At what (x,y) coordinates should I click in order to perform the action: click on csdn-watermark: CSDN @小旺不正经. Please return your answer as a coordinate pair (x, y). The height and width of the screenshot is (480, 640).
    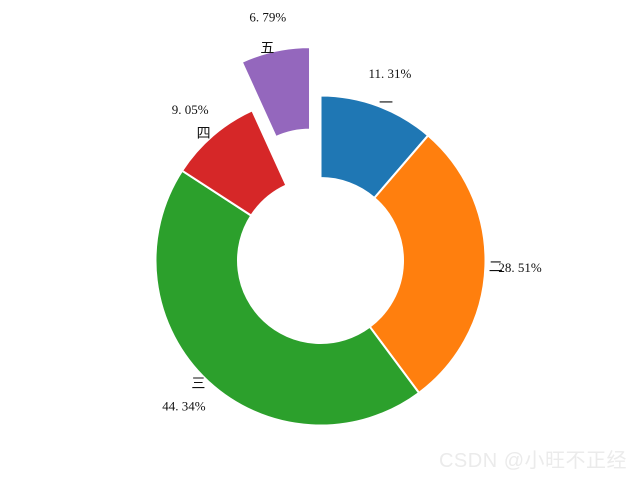
    Looking at the image, I should click on (532, 461).